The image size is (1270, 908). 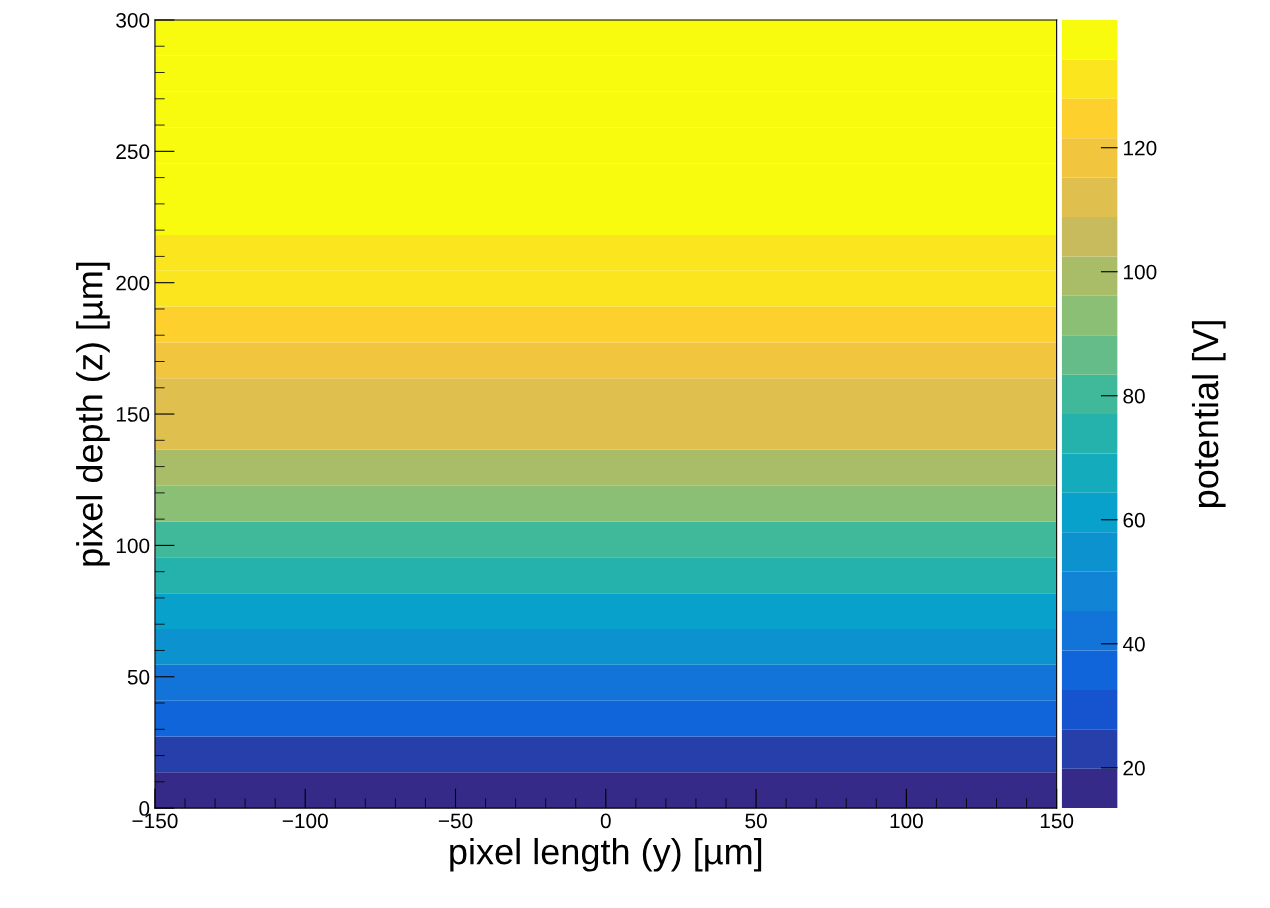 What do you see at coordinates (1133, 644) in the screenshot?
I see `color-bar-label: 40` at bounding box center [1133, 644].